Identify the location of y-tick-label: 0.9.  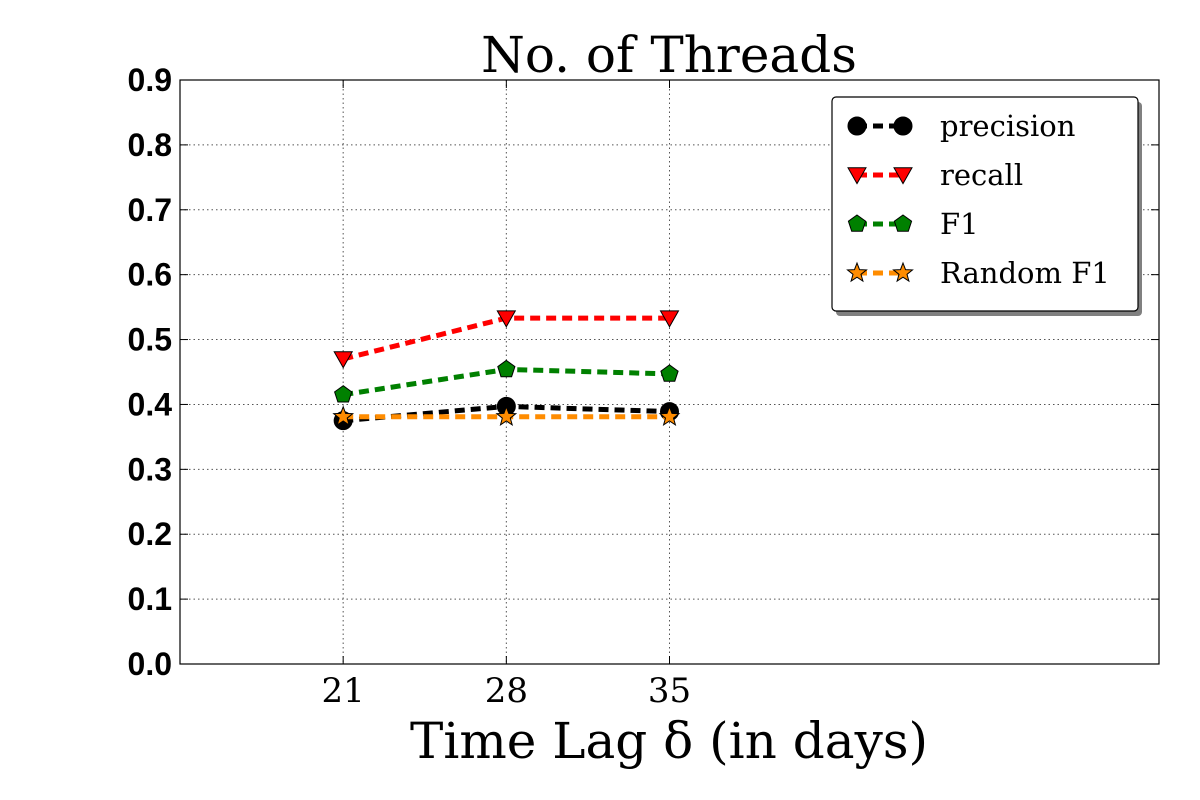
(150, 80).